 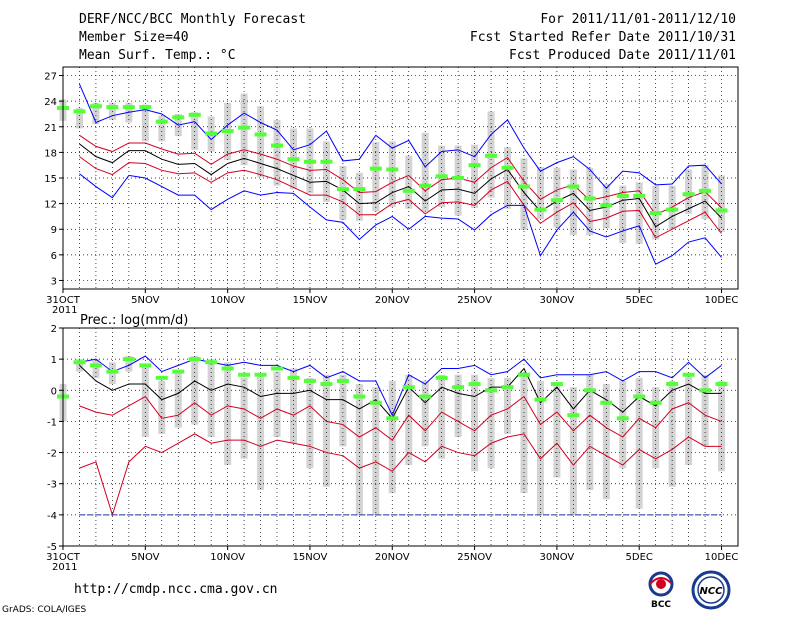 I want to click on bcc-logo-text: BCC, so click(x=661, y=605).